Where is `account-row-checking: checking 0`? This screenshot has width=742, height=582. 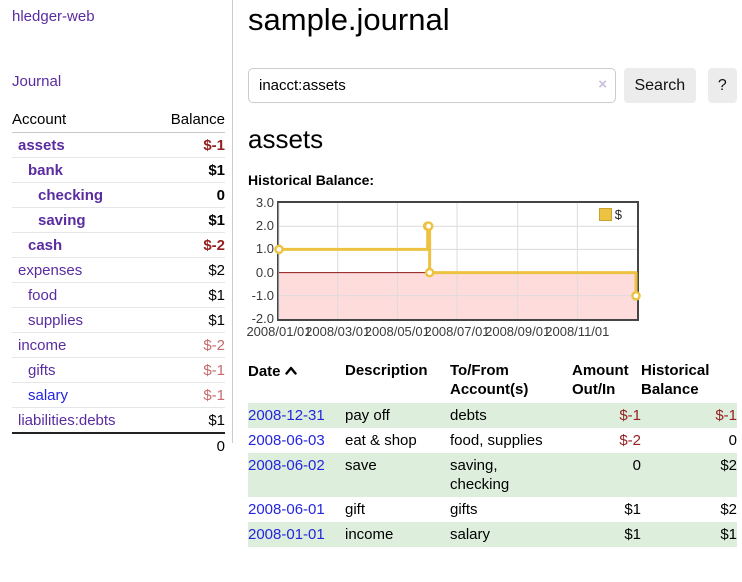 account-row-checking: checking 0 is located at coordinates (118, 195).